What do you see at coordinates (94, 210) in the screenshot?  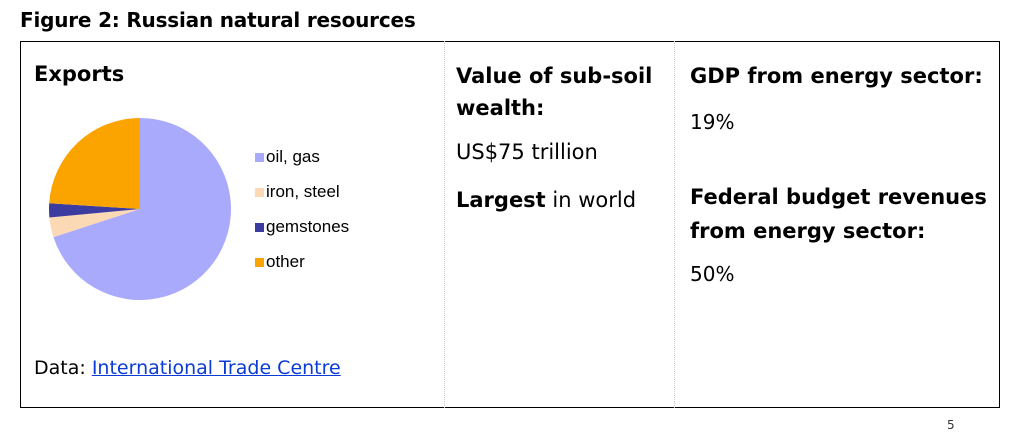 I see `pie-slice-gemstones` at bounding box center [94, 210].